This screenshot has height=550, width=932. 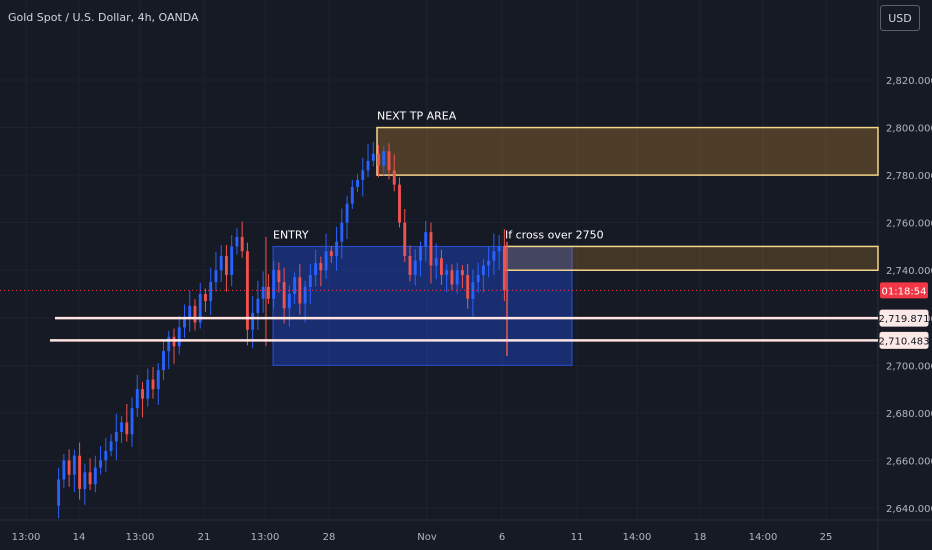 I want to click on x-tick-label: 21, so click(x=204, y=537).